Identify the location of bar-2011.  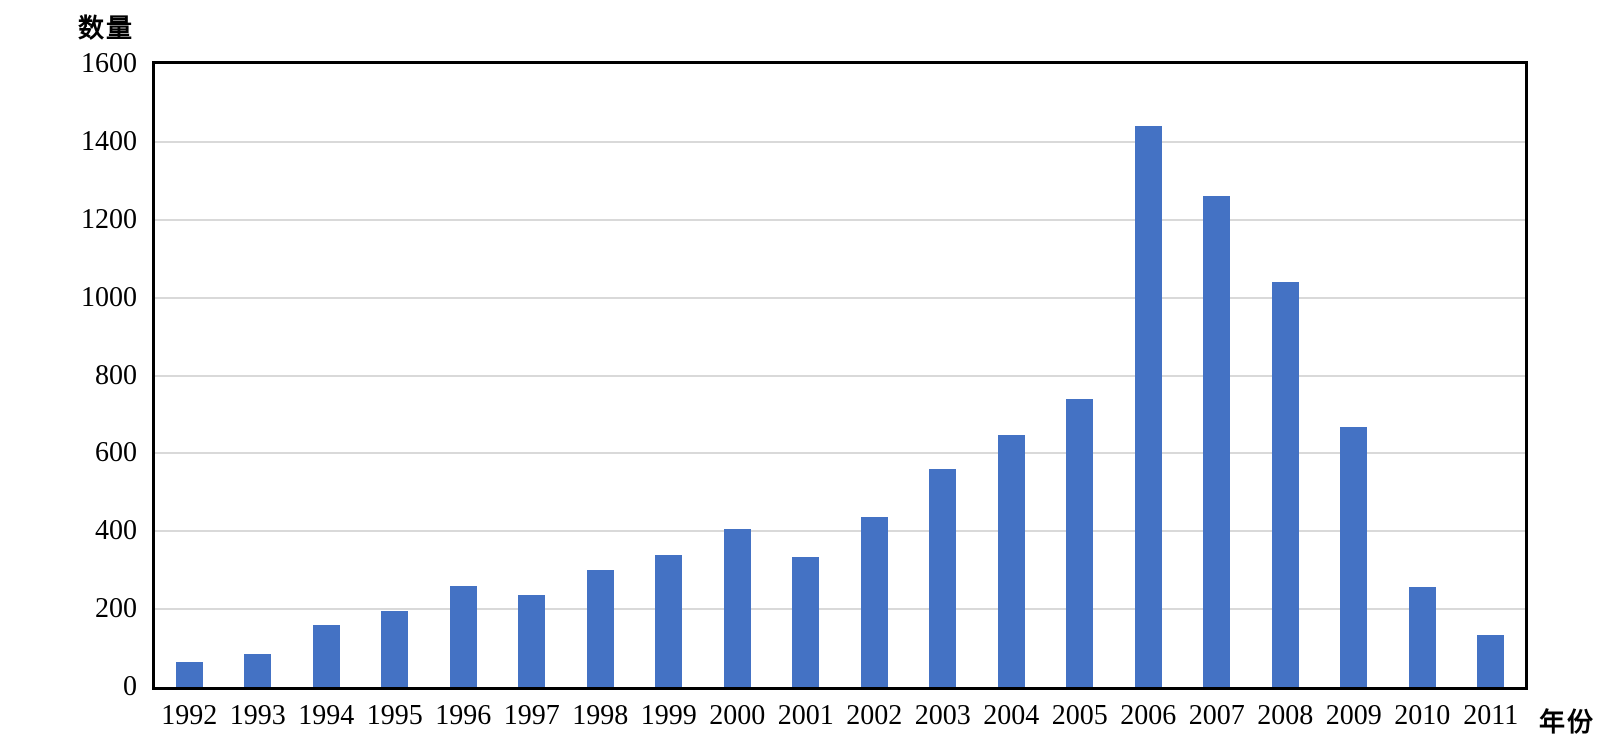
(1491, 661).